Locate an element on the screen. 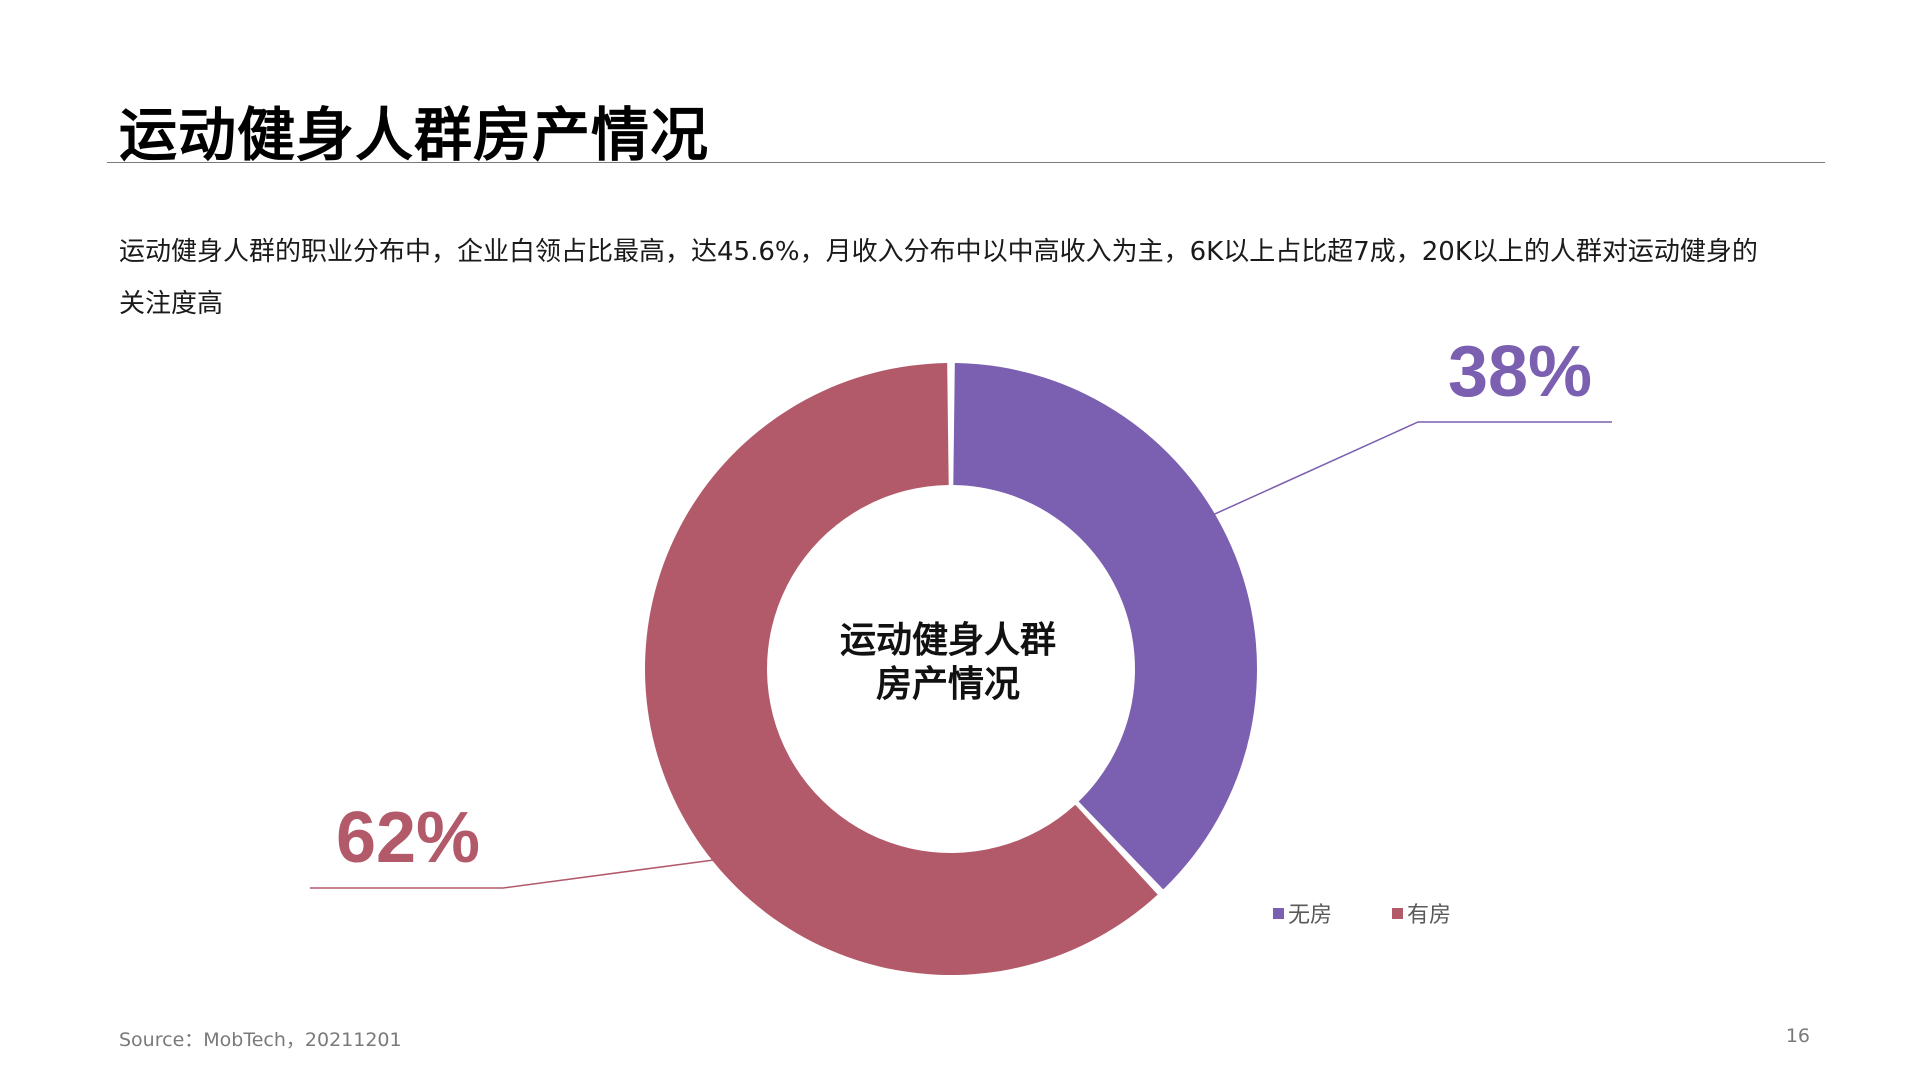 This screenshot has height=1080, width=1920. legend-label-no-house: 无房 is located at coordinates (1310, 915).